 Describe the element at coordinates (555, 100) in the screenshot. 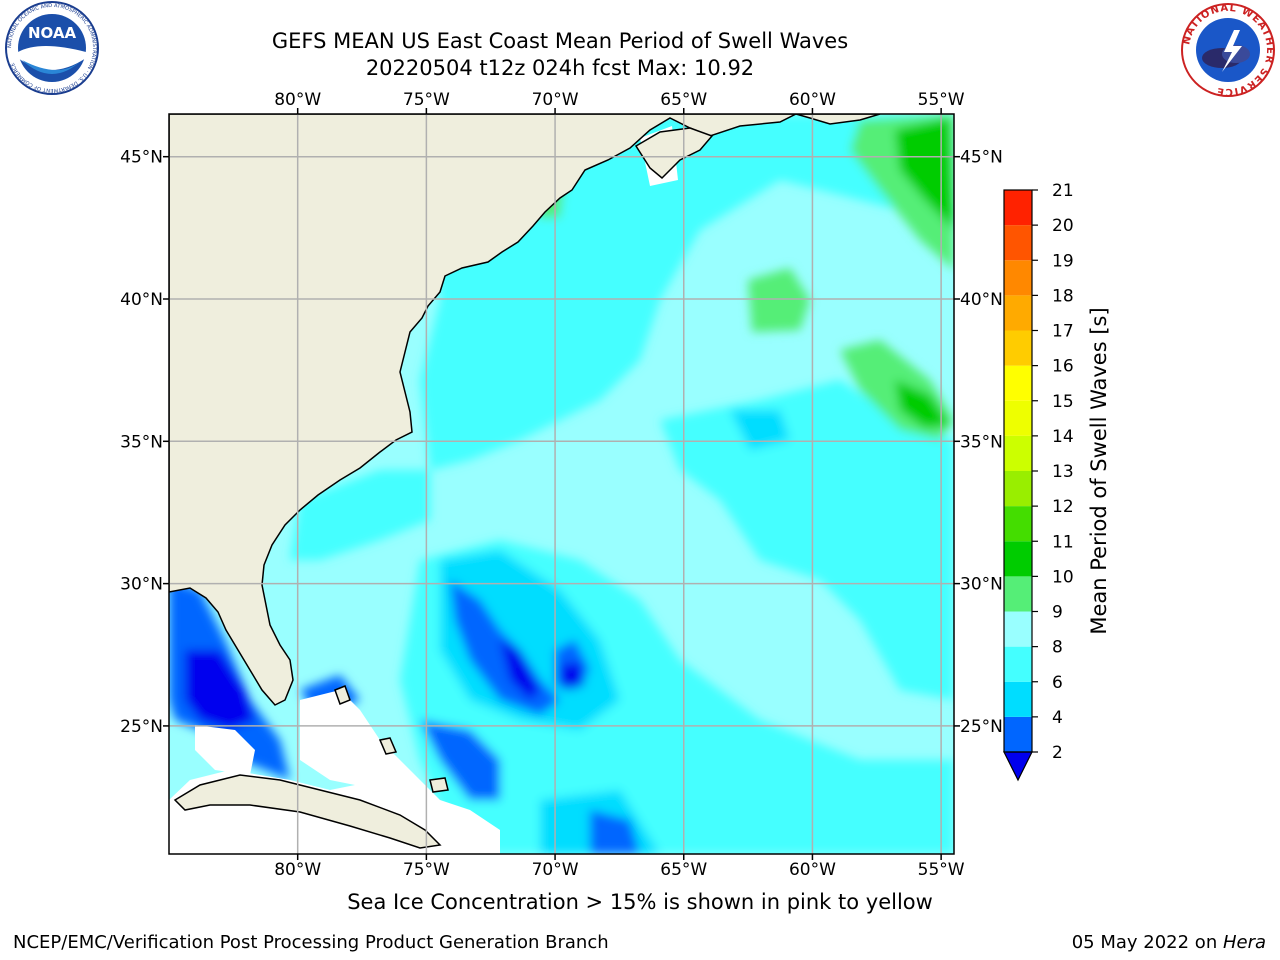

I see `lon-label-top-2: 70°W` at that location.